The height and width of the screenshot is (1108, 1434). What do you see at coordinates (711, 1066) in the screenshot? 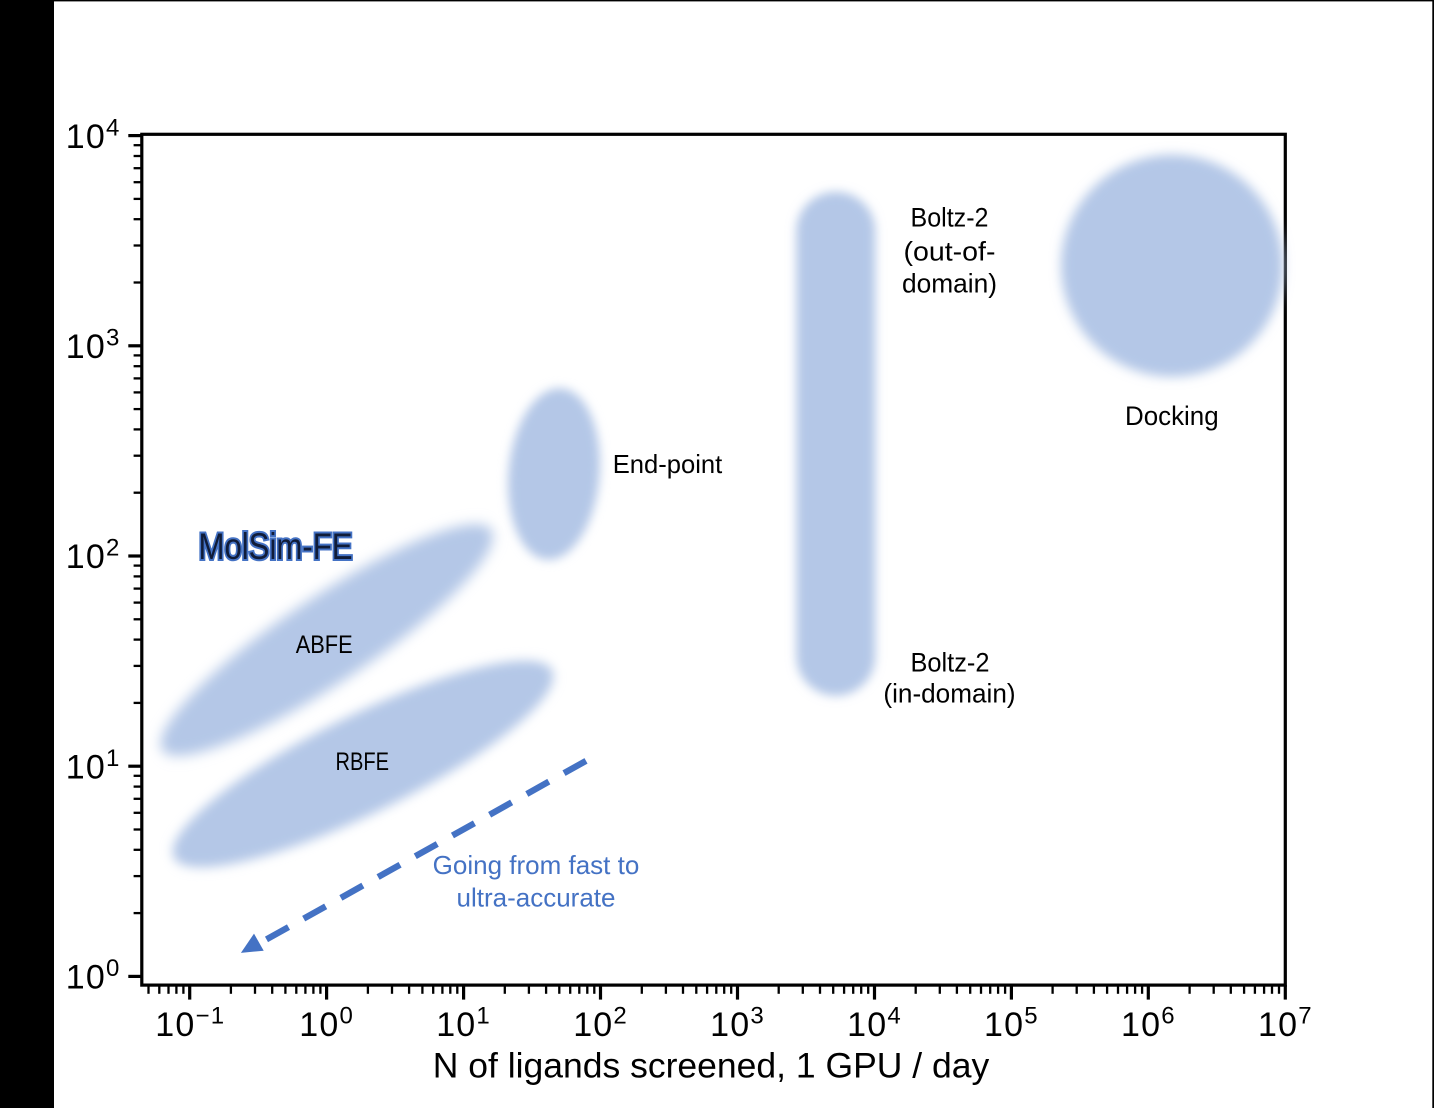
I see `svg-text:N of ligands screened, 1 GPU /: N of ligands screened, 1 GPU / day` at bounding box center [711, 1066].